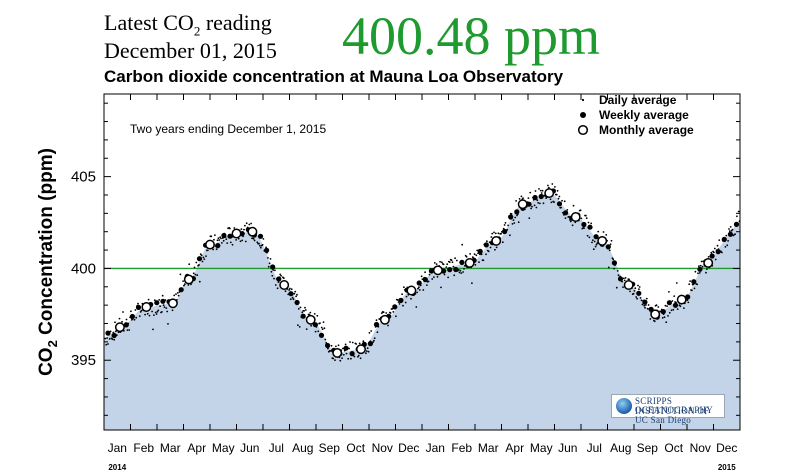 This screenshot has height=474, width=790. I want to click on x-tick-label: Jan, so click(117, 448).